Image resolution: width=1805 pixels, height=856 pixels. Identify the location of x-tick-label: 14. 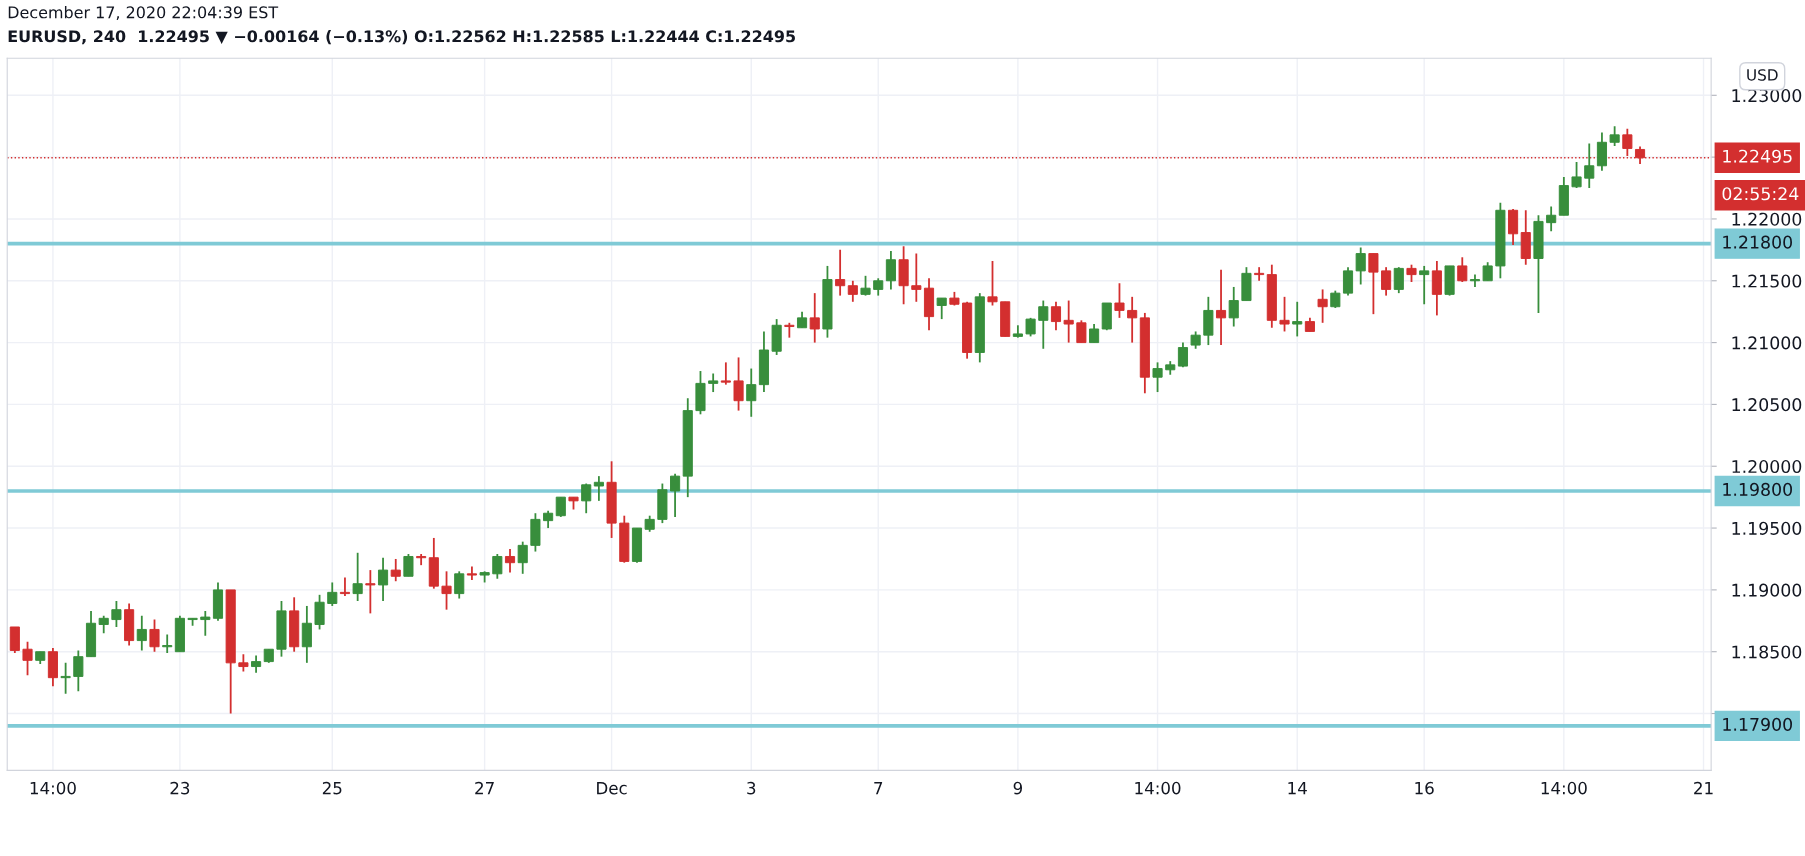
(1297, 788).